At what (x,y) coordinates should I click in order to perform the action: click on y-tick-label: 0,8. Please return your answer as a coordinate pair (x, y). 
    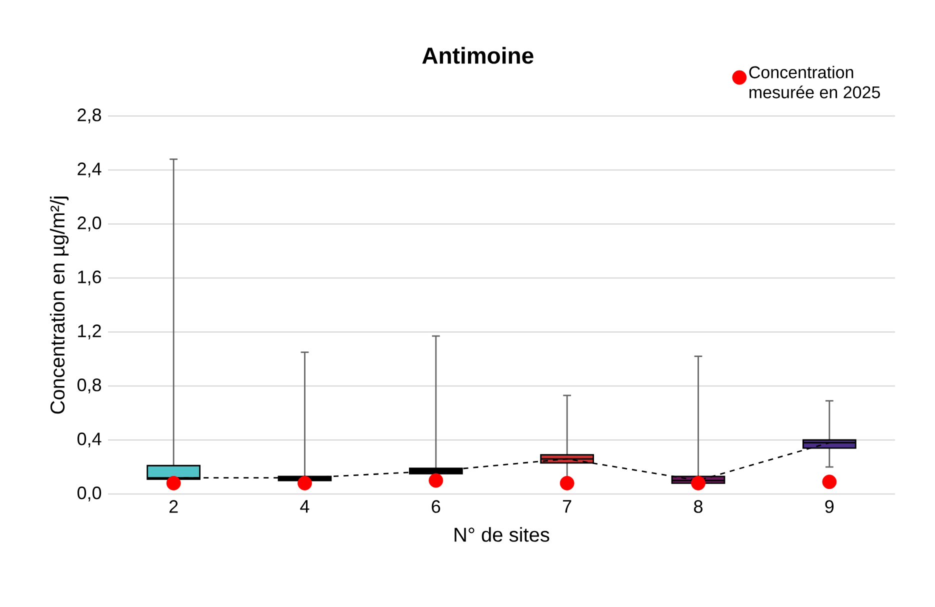
    Looking at the image, I should click on (89, 386).